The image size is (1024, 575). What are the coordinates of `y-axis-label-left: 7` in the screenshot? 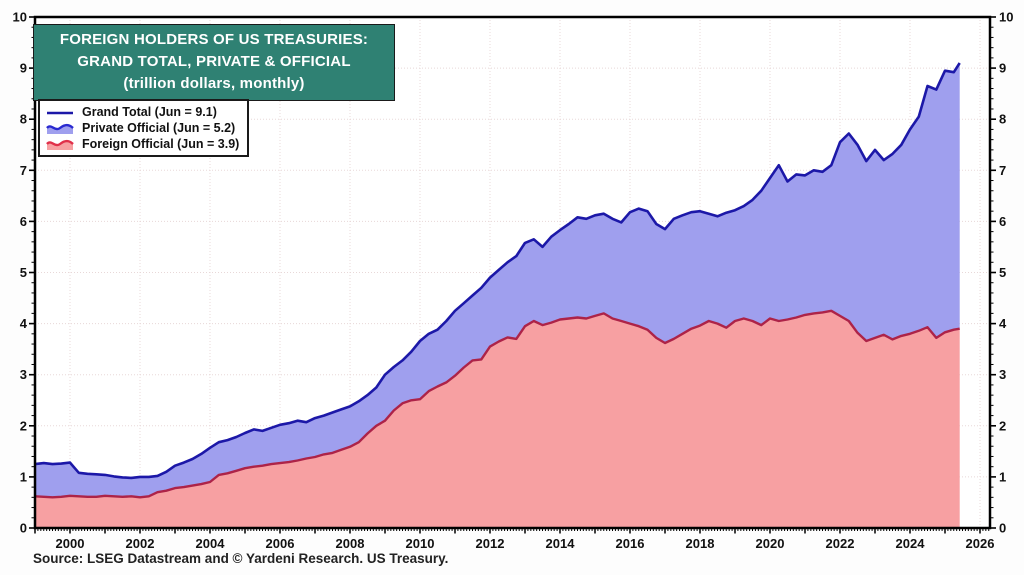 It's located at (23, 170).